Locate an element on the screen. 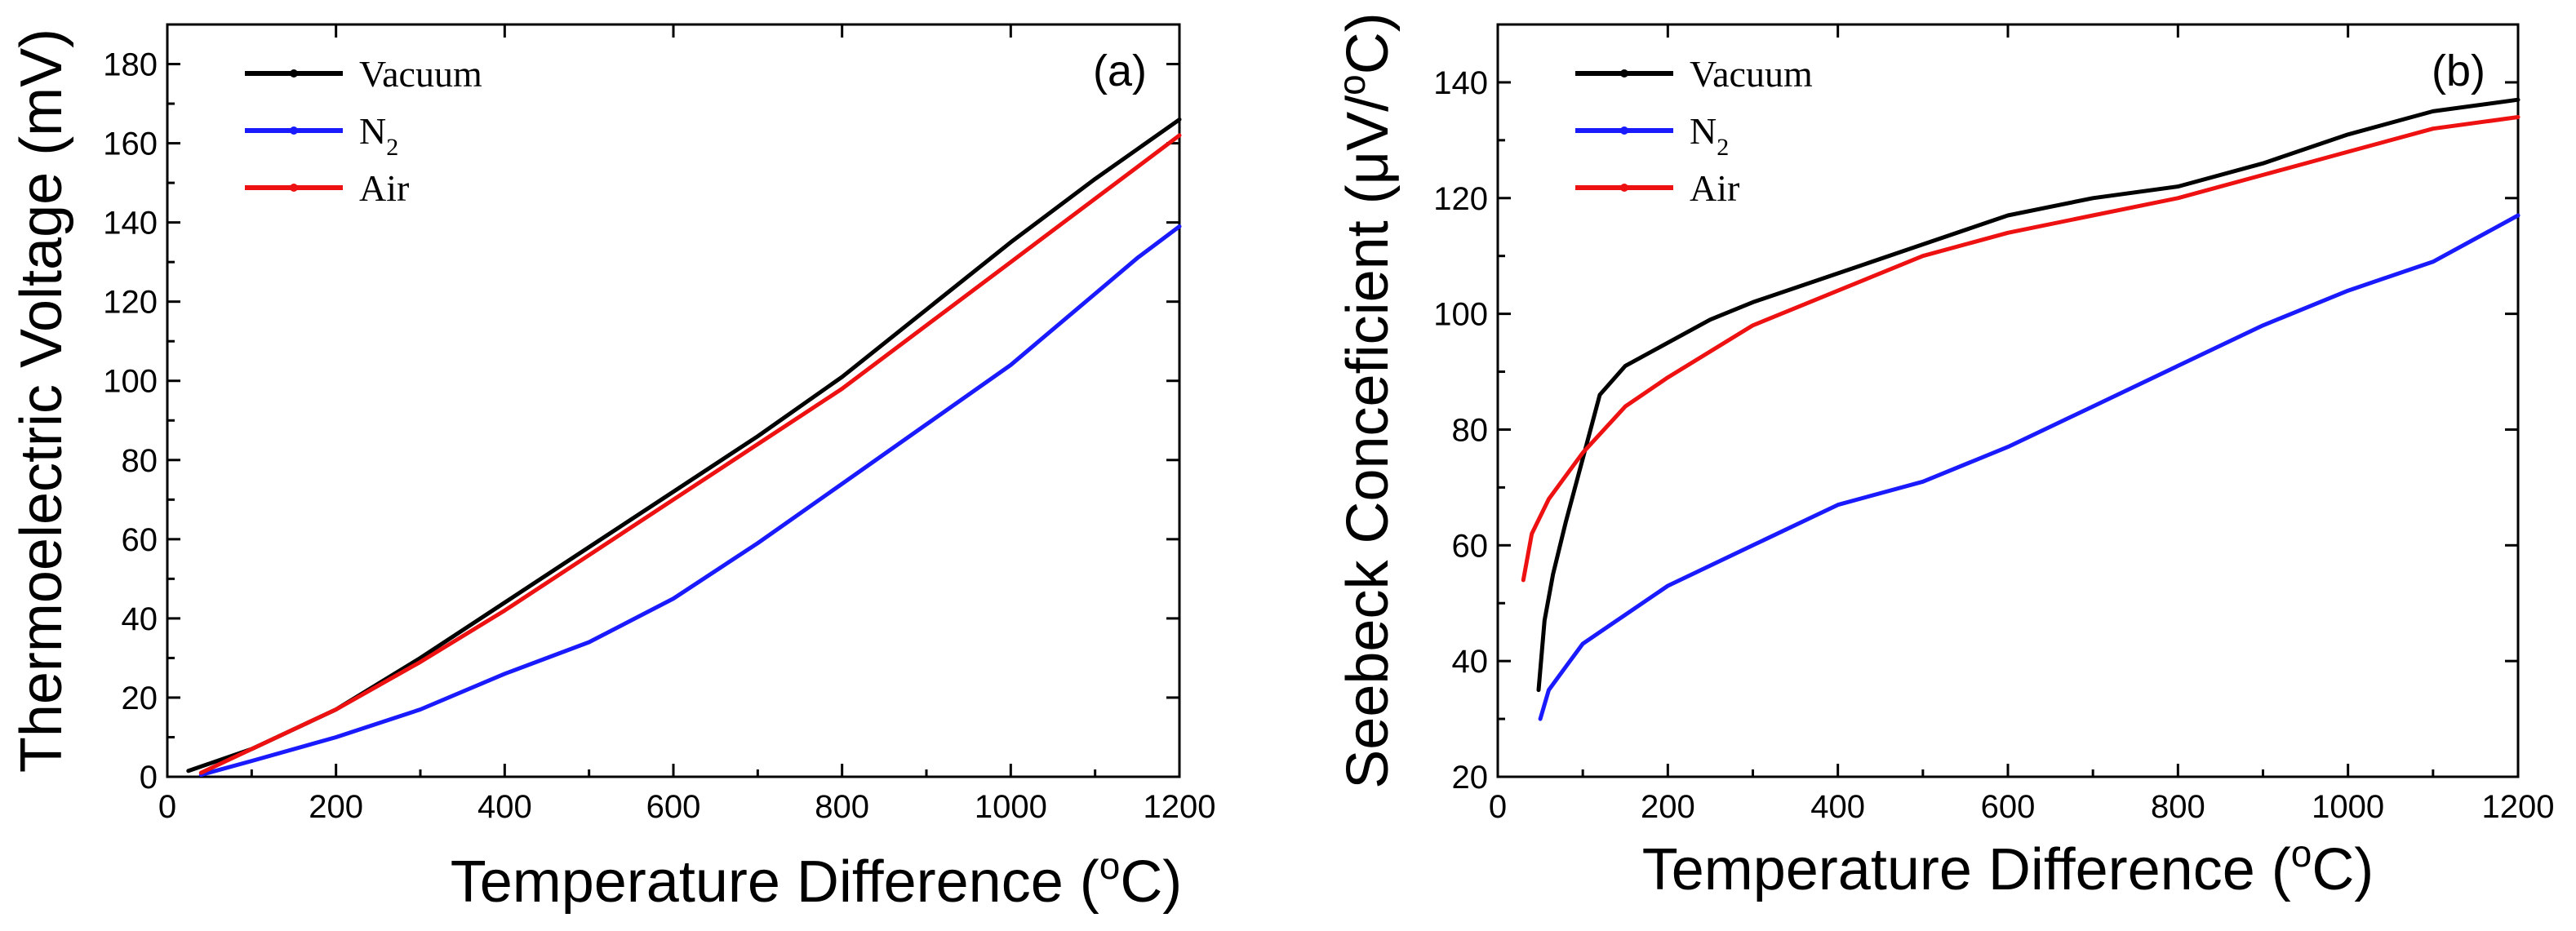 The image size is (2576, 931). y-axis-title: Thermoelectric Voltage (mV) is located at coordinates (41, 401).